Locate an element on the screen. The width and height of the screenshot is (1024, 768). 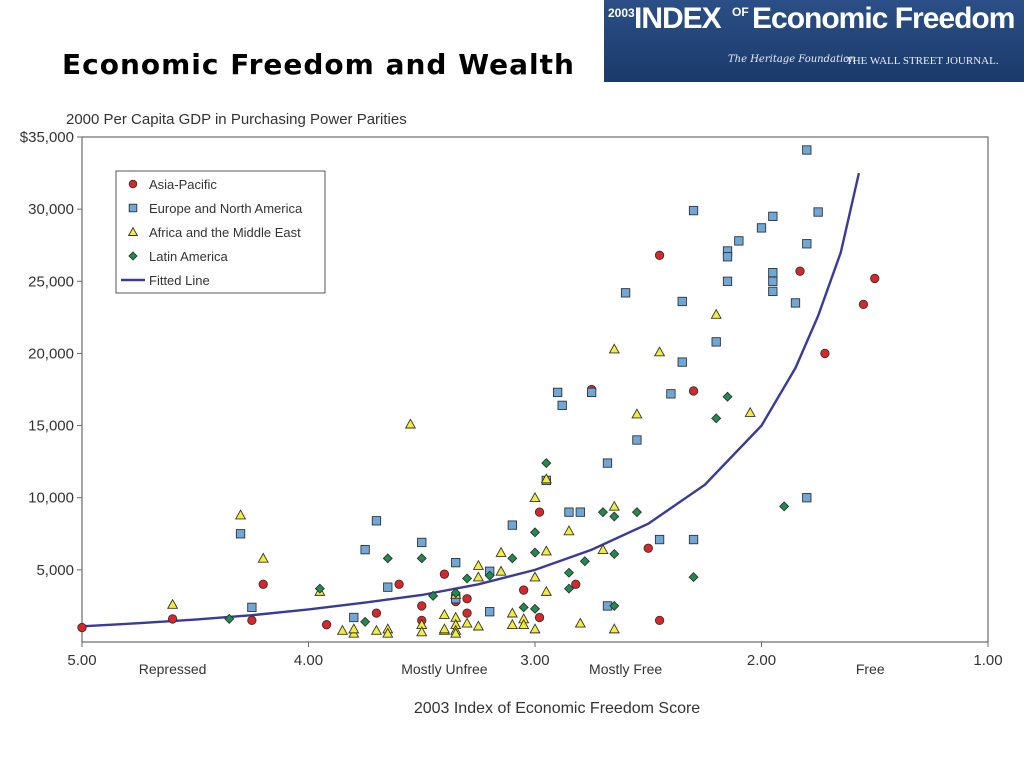
y-tick-label: 15,000 is located at coordinates (51, 426).